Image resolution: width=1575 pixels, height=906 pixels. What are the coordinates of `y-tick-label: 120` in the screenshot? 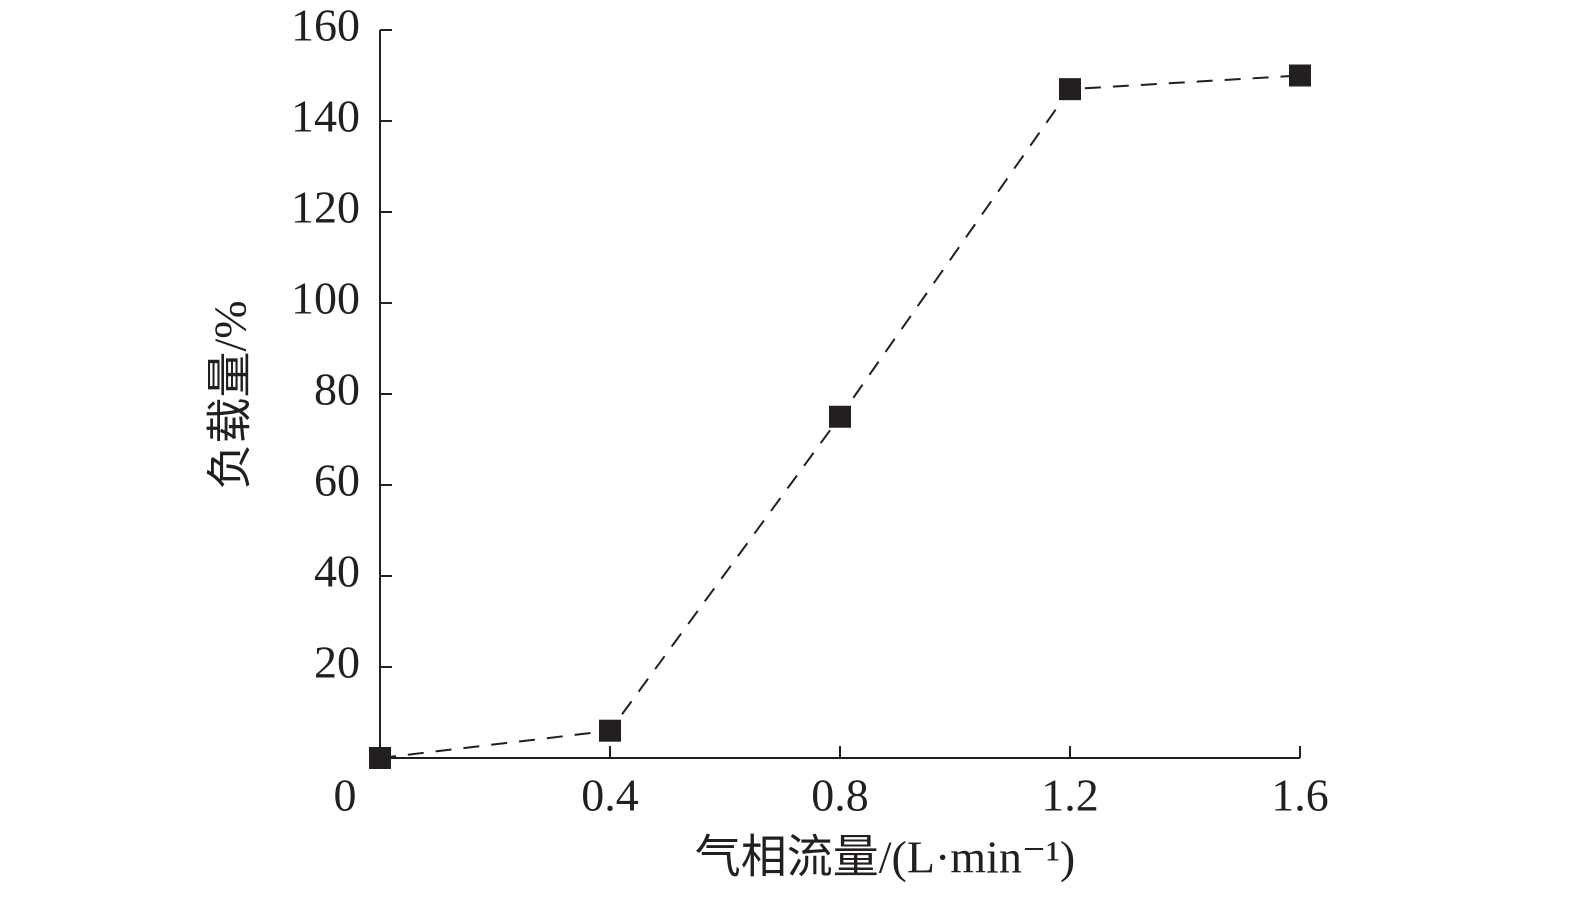 It's located at (325, 207).